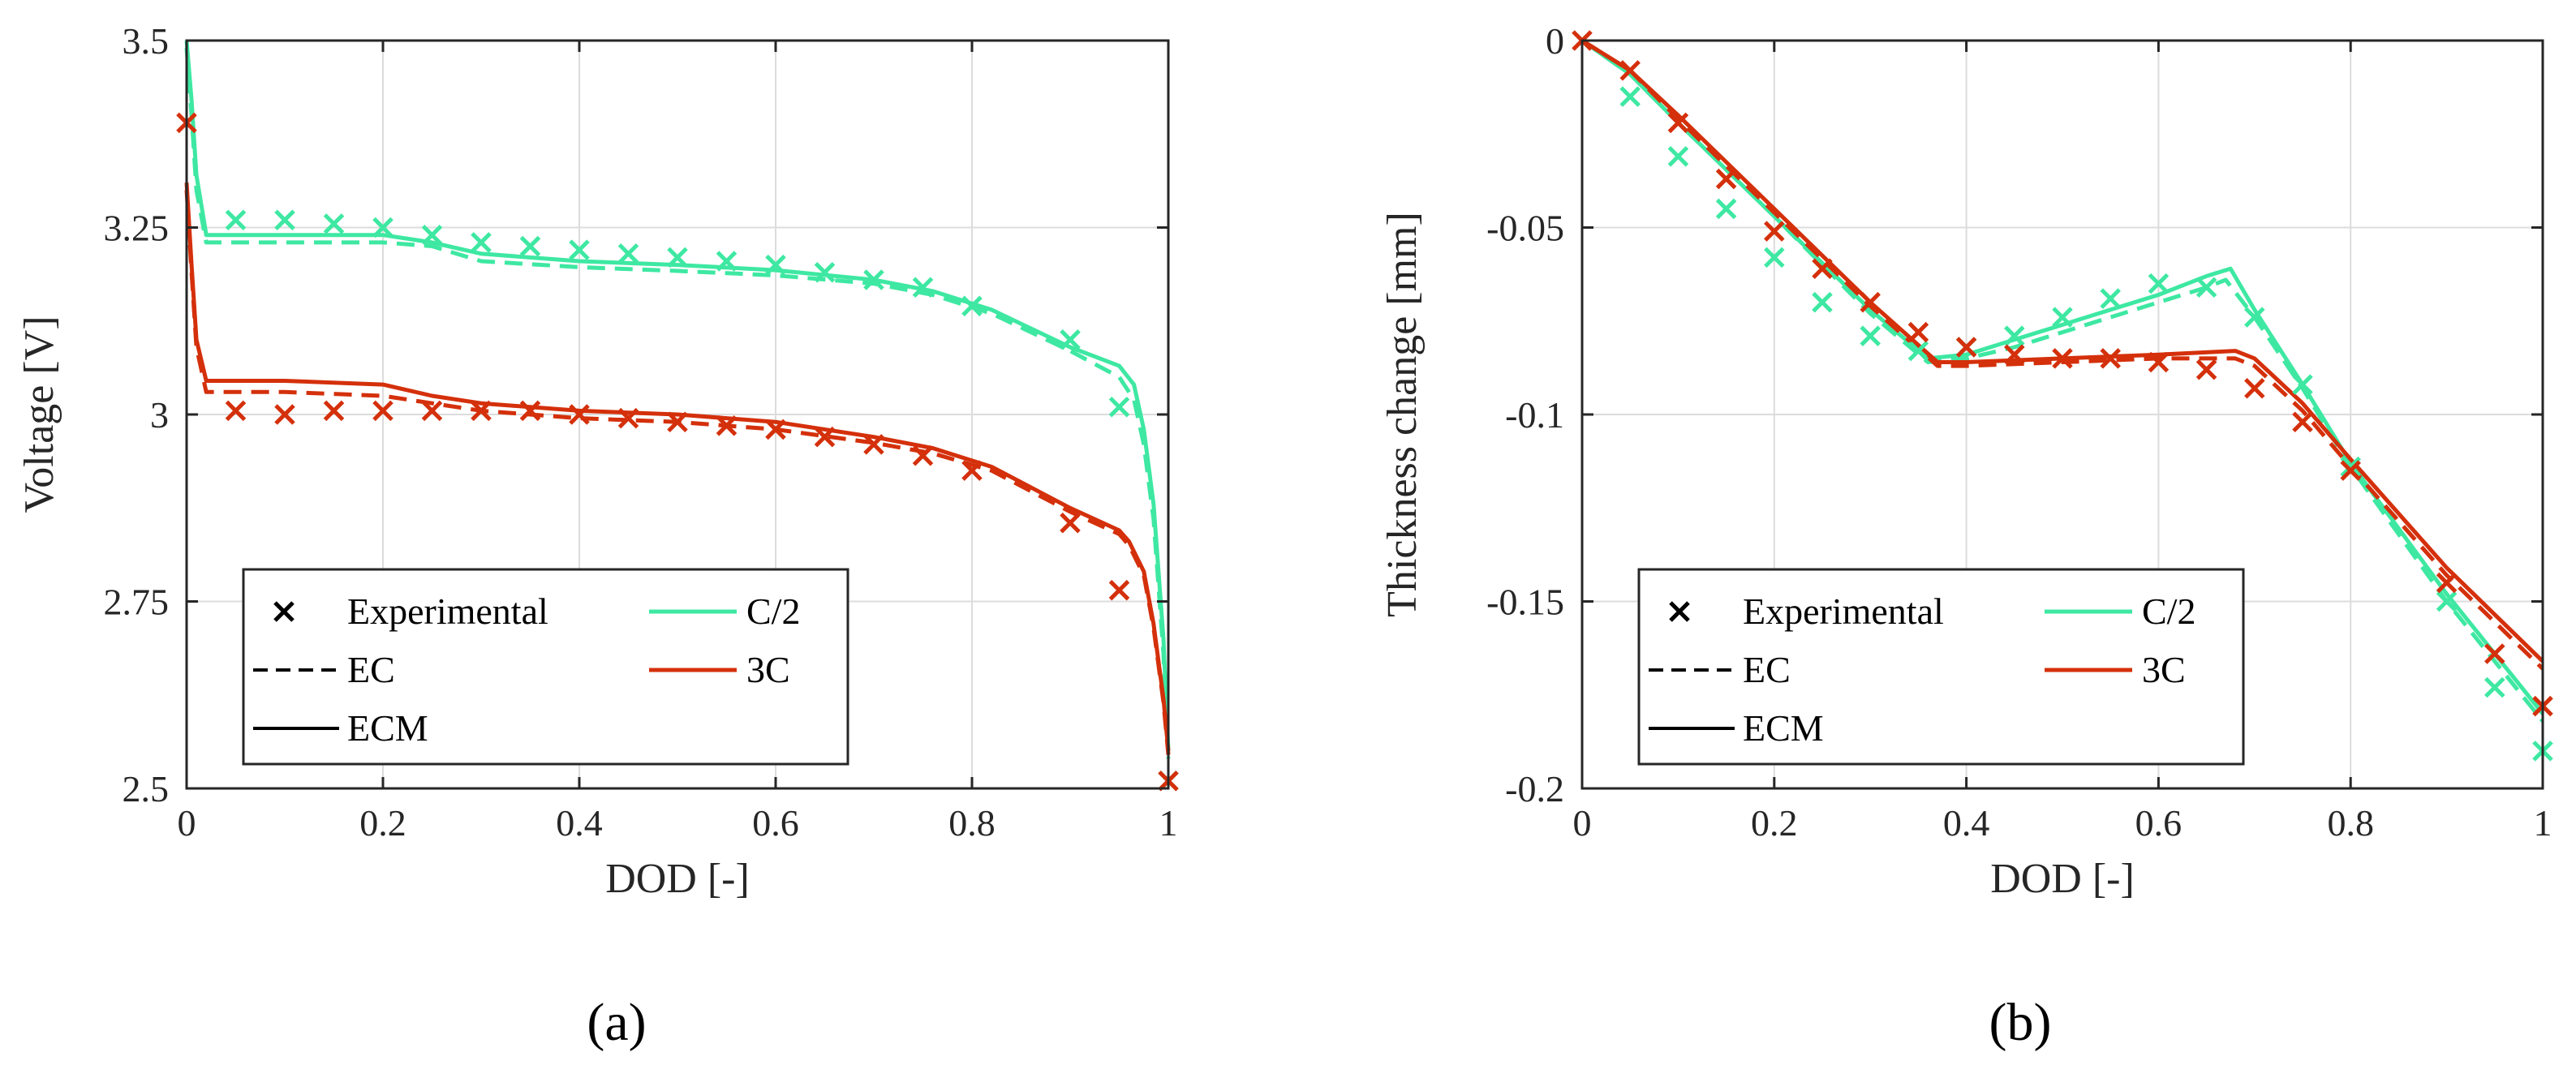  I want to click on x-tick-label: 0.8, so click(972, 823).